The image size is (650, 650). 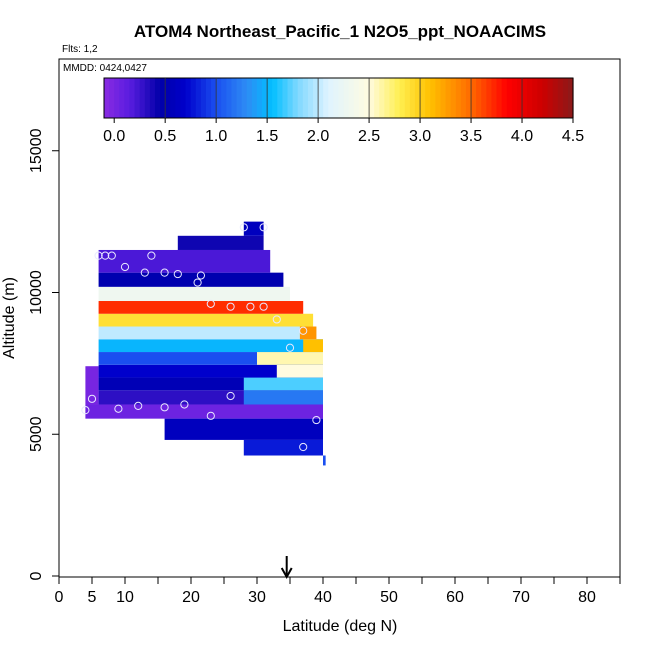 I want to click on colorbar-tick-label: 0.0, so click(x=114, y=136).